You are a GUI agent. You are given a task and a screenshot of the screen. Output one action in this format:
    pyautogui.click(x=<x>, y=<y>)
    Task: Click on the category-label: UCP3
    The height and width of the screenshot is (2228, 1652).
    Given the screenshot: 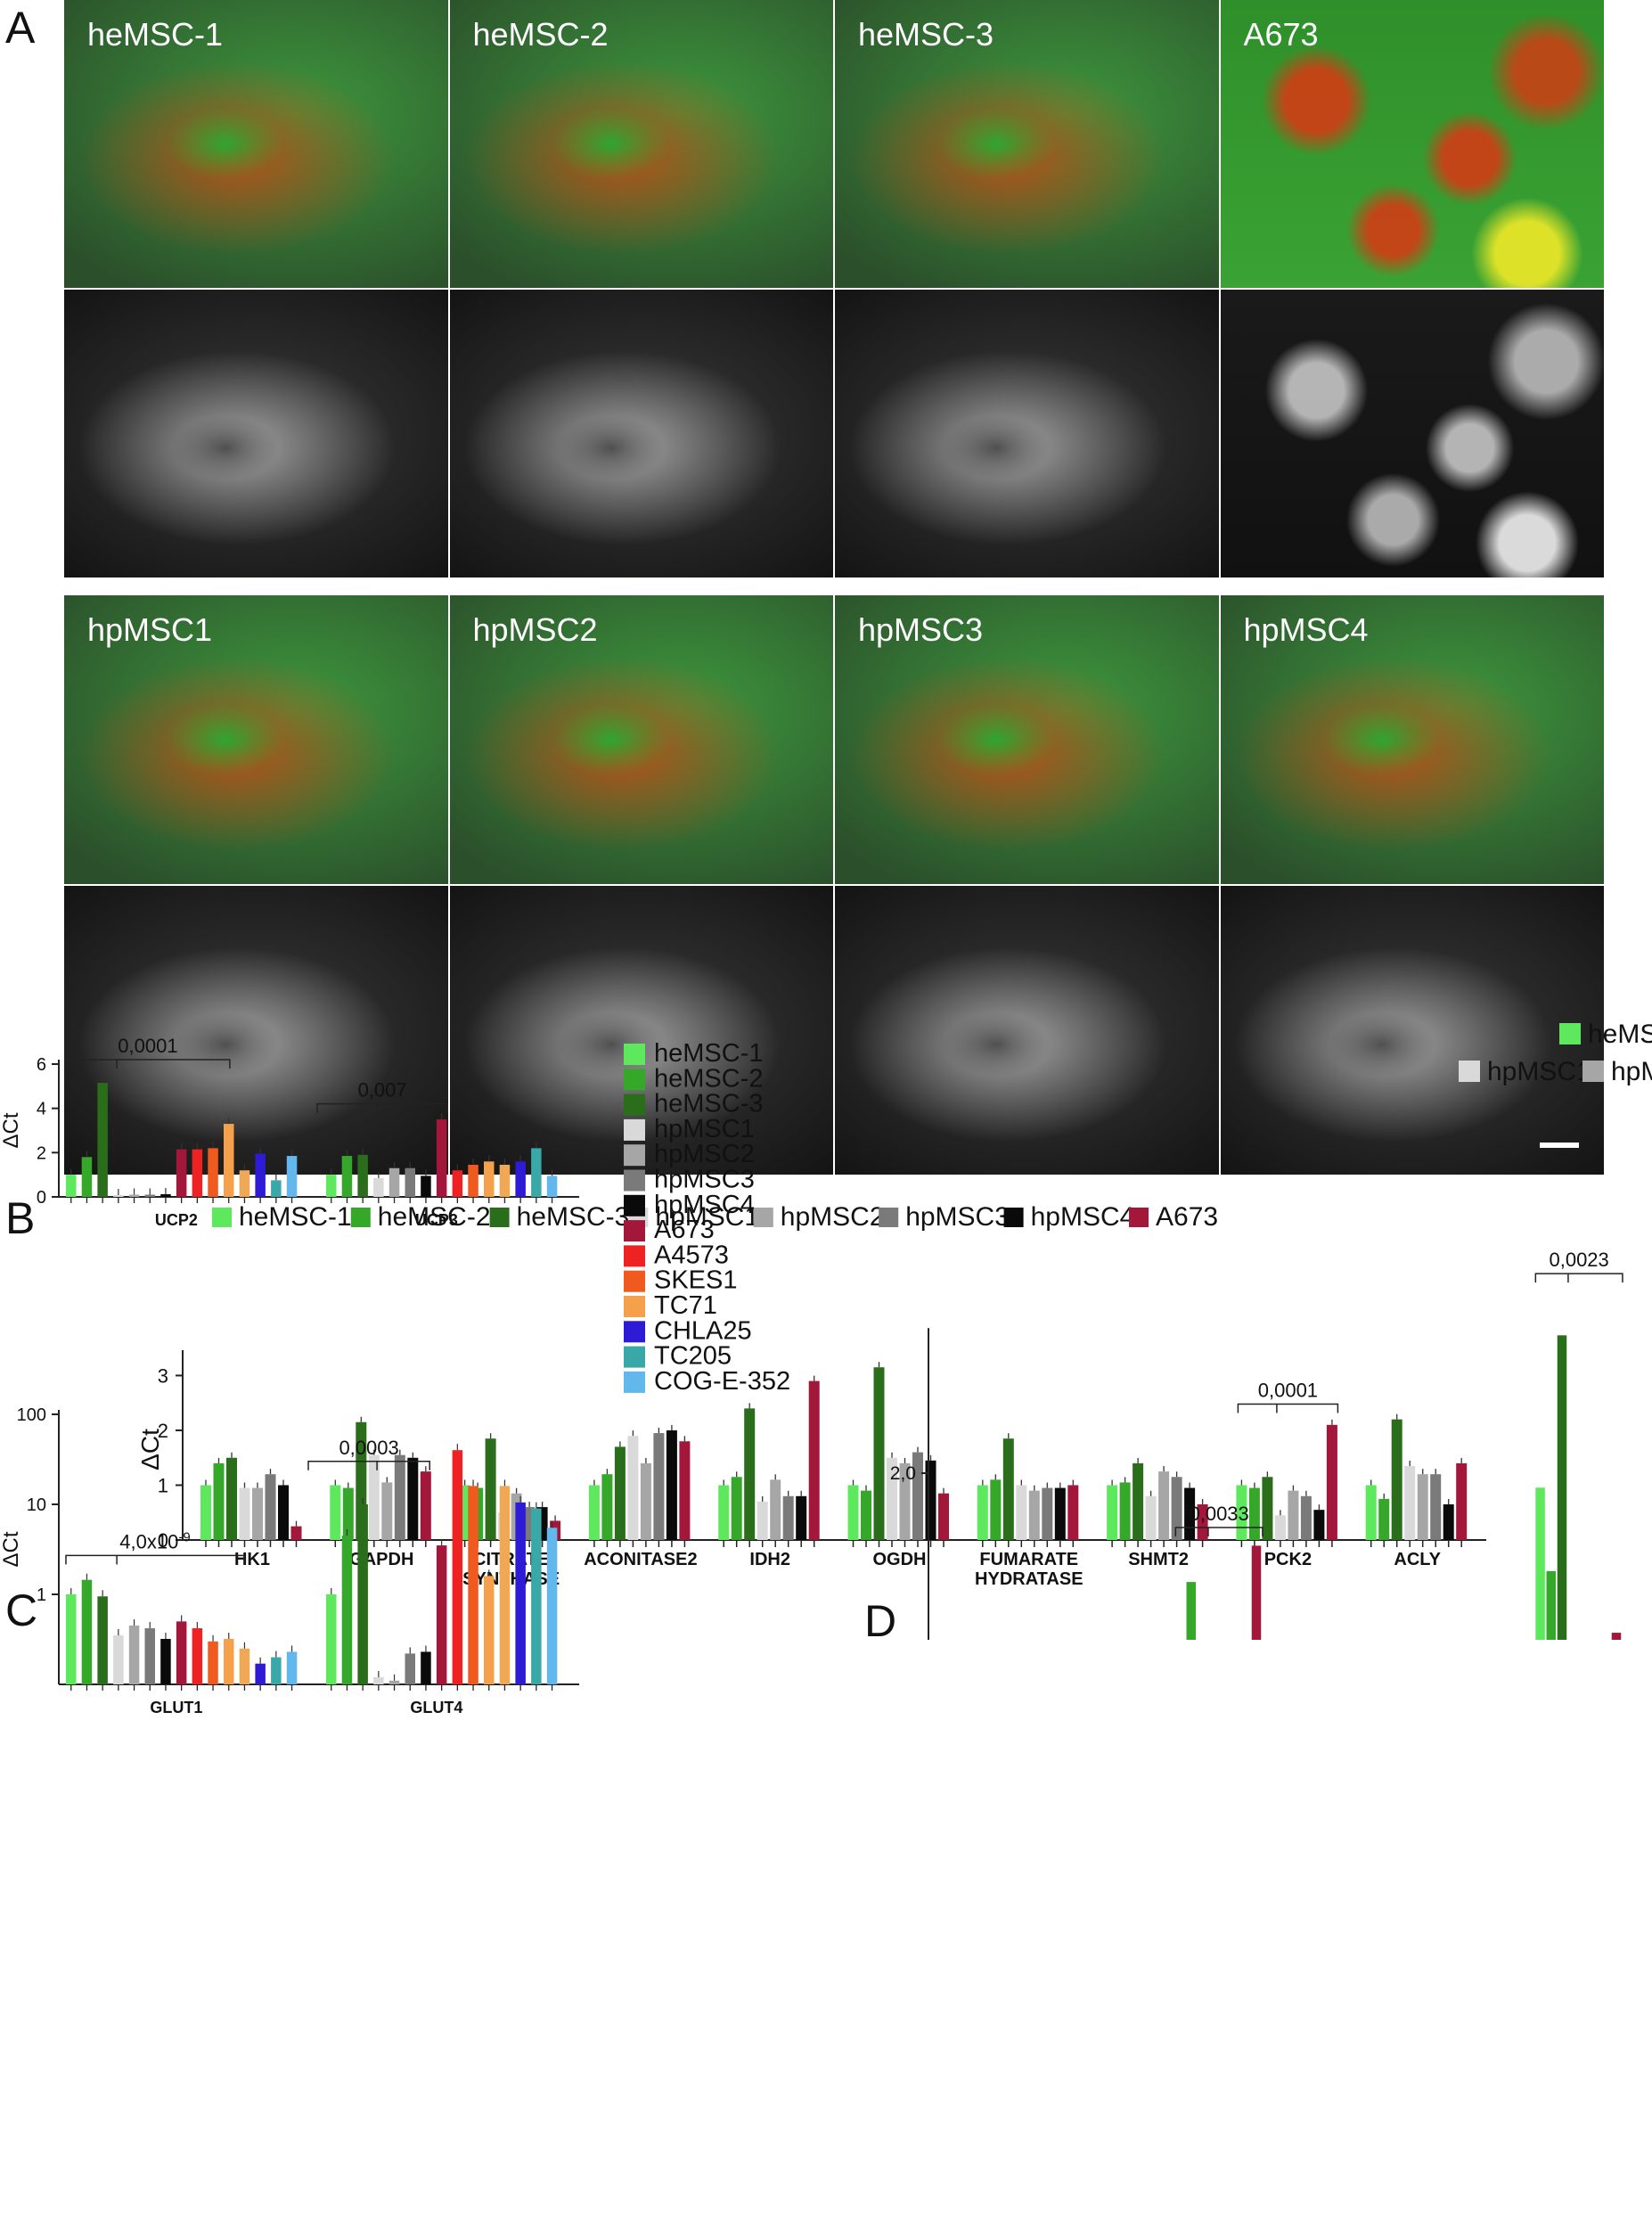 What is the action you would take?
    pyautogui.click(x=436, y=1220)
    